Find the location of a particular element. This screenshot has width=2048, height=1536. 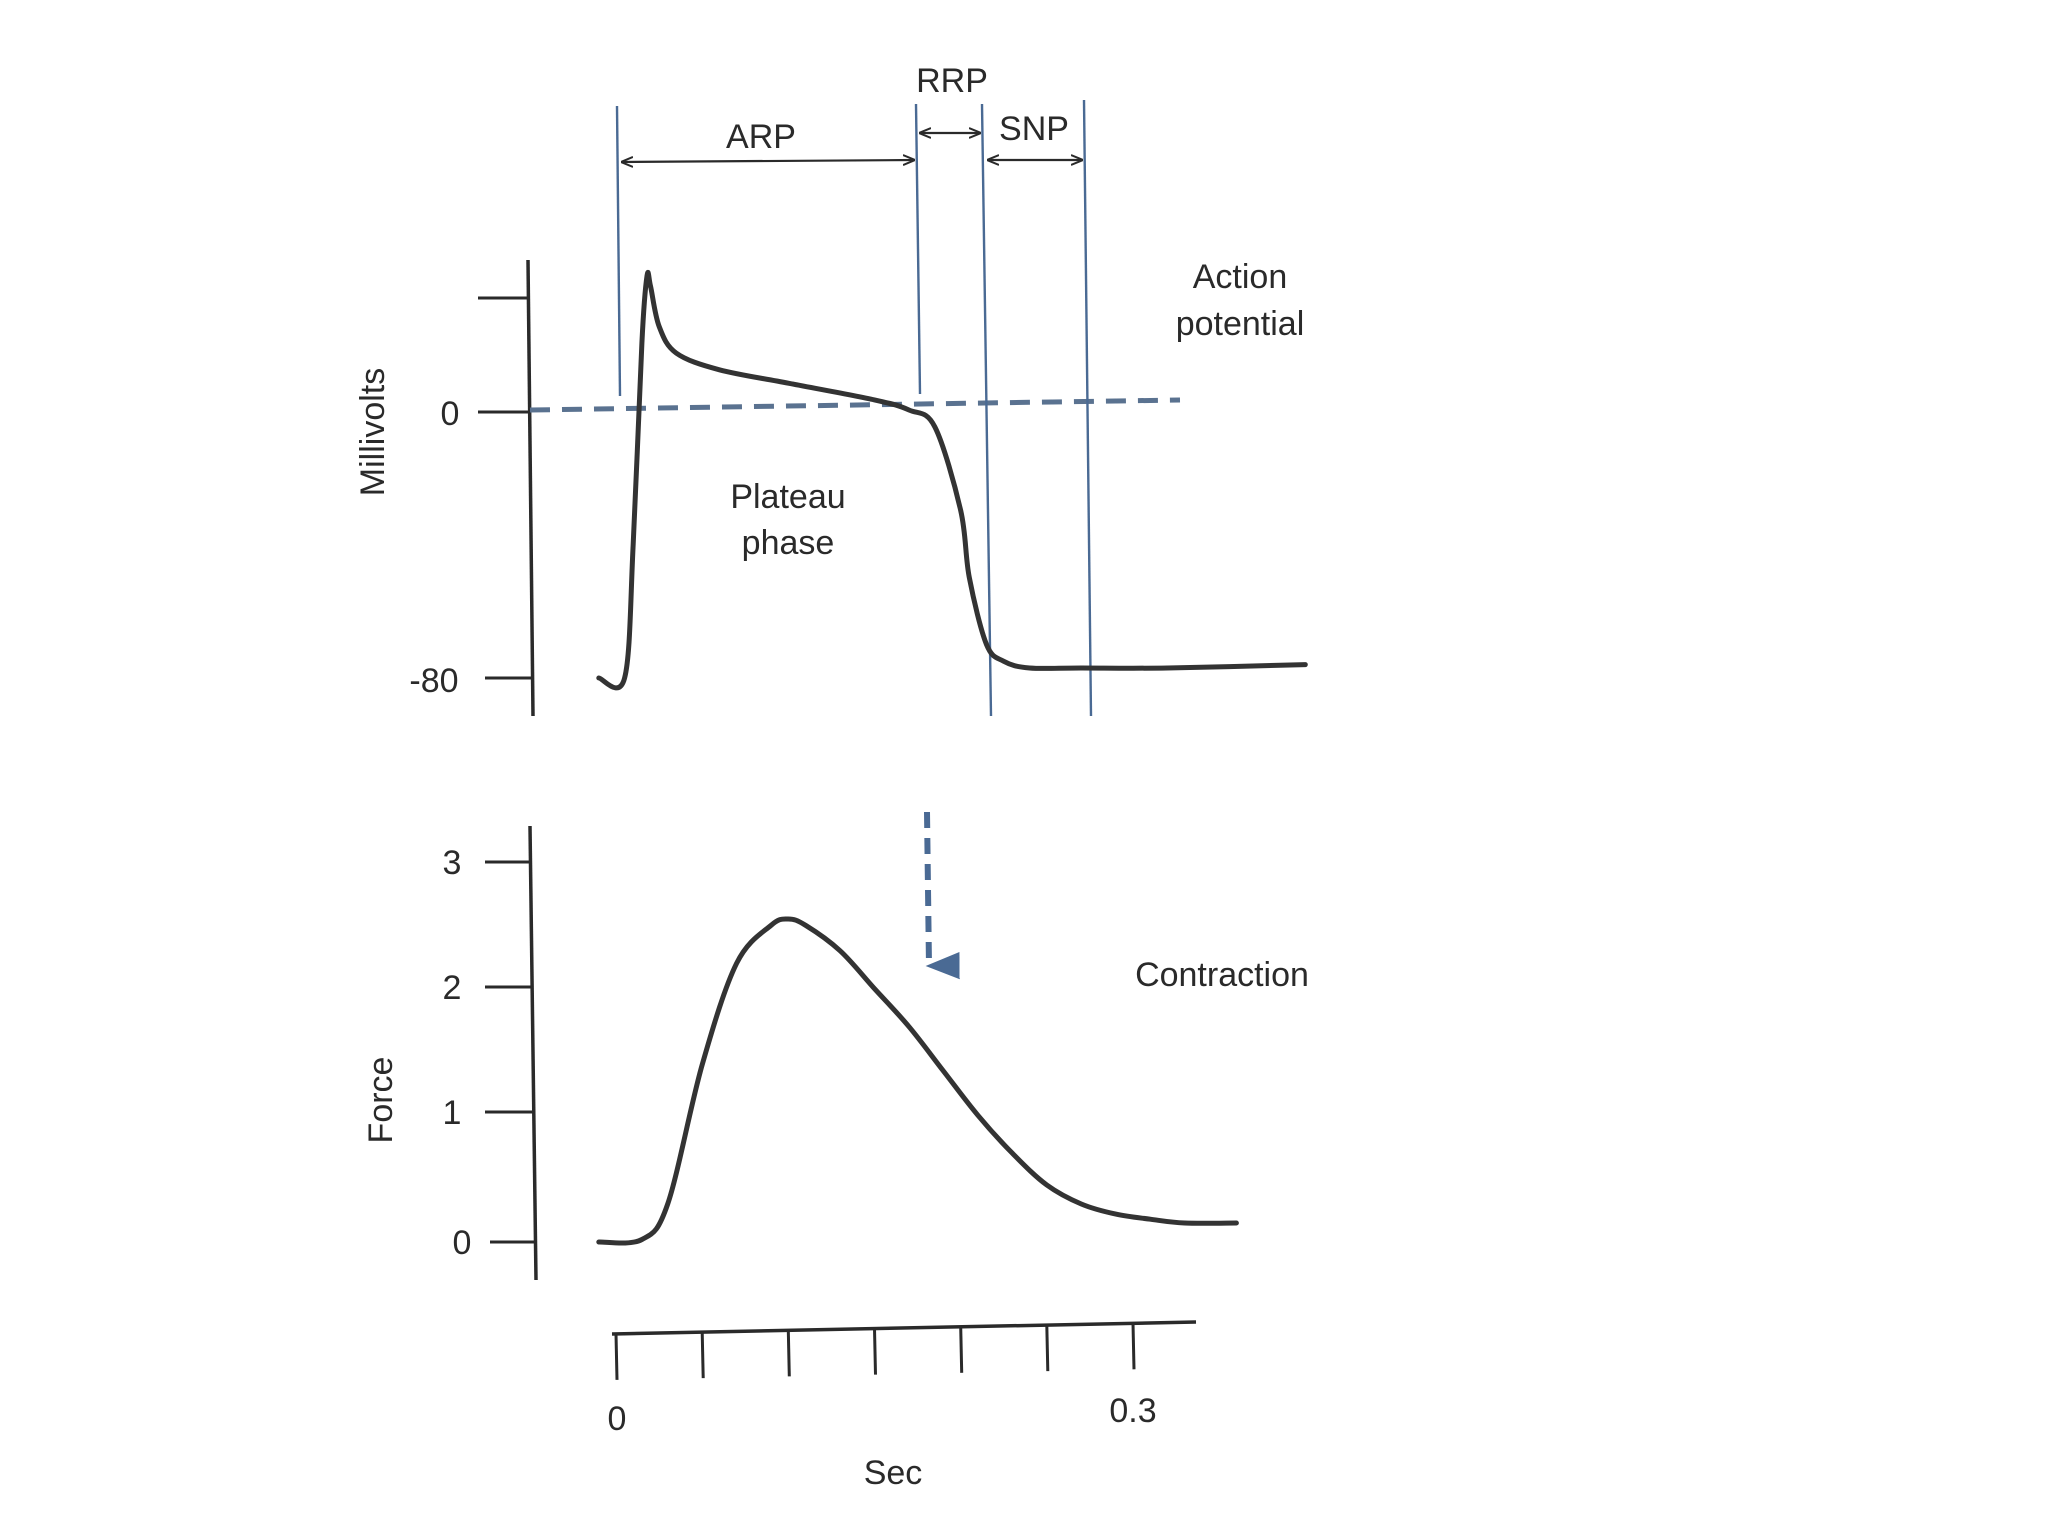

arp-end-line is located at coordinates (918, 249).